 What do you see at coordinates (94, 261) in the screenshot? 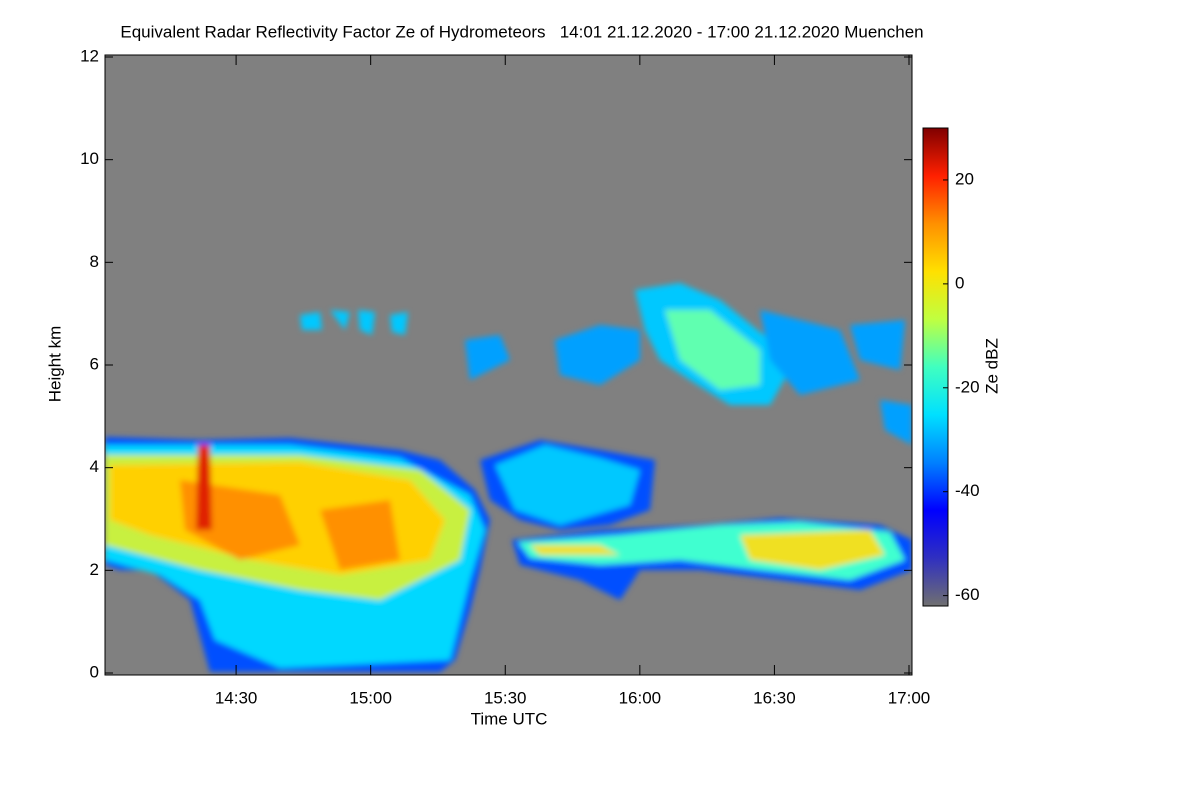
I see `y-tick-label: 8` at bounding box center [94, 261].